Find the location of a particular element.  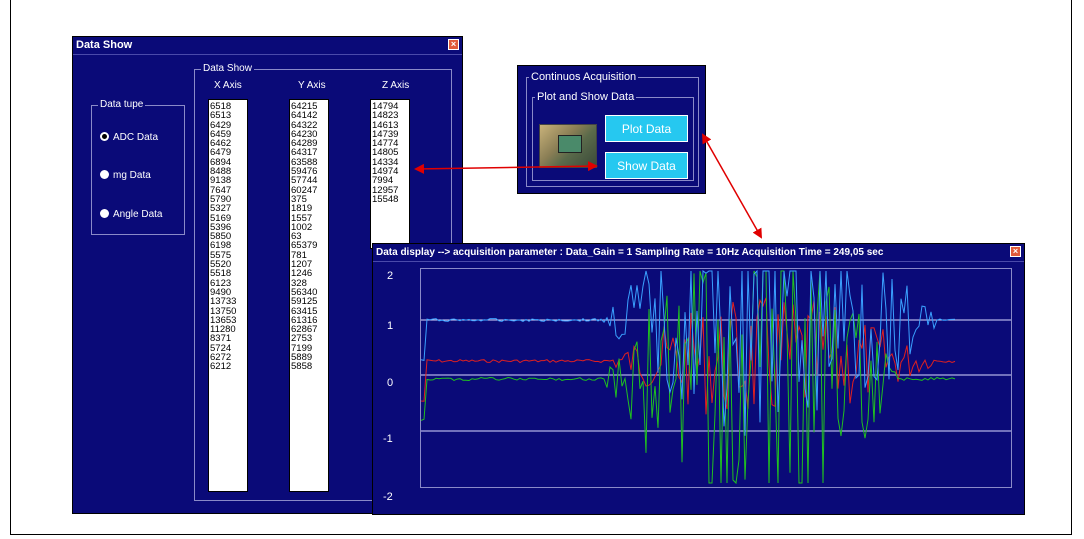

y-tick-label: 2 is located at coordinates (390, 276).